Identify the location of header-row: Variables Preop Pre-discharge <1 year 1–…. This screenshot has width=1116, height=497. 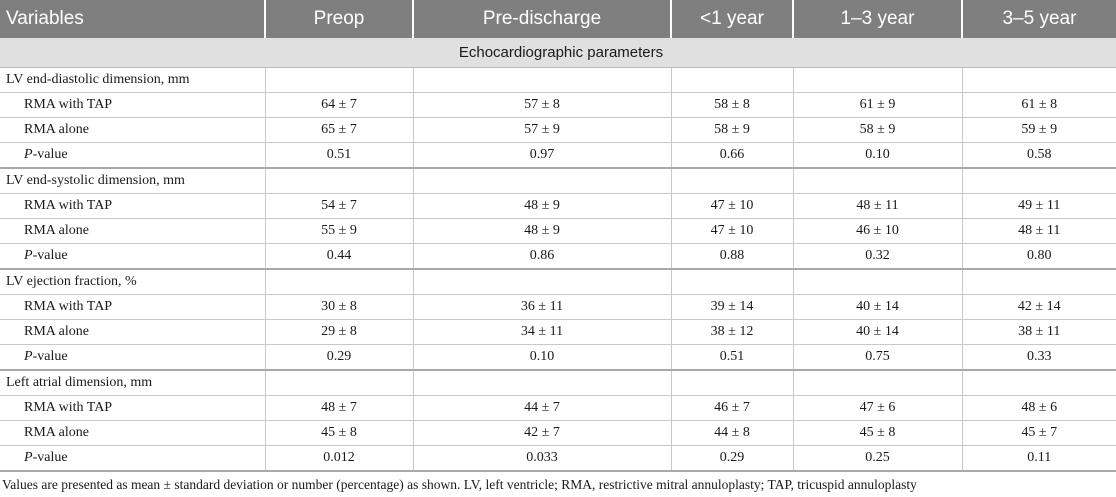
(558, 19).